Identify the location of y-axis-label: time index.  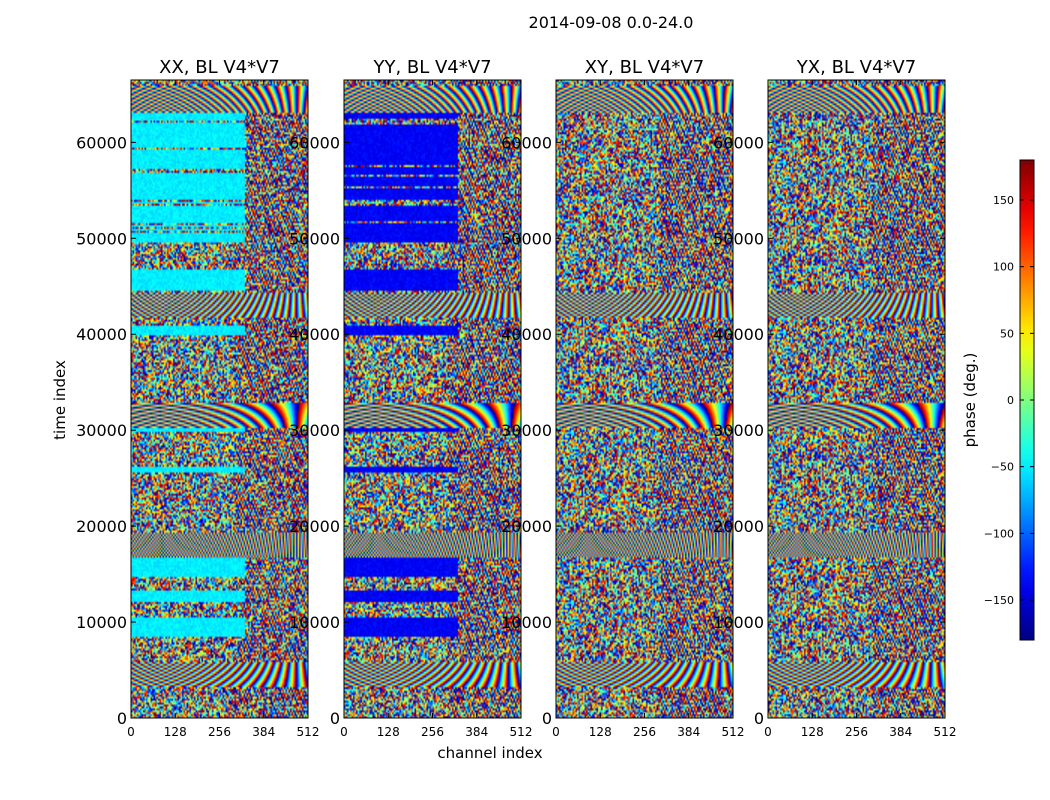
(60, 400).